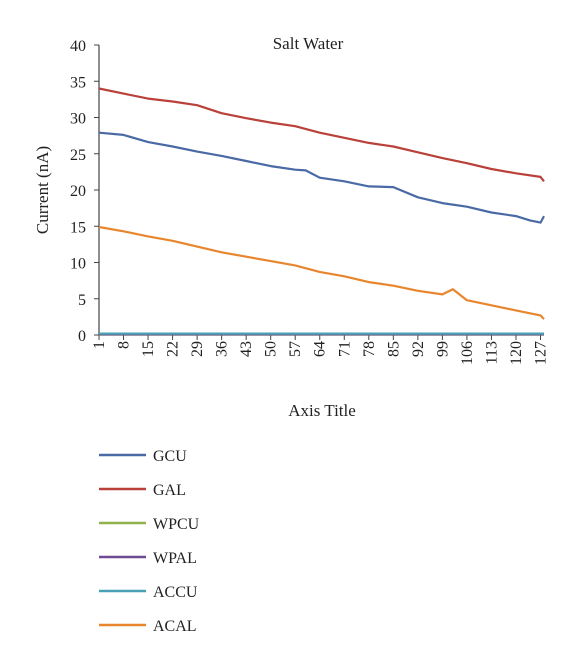  Describe the element at coordinates (197, 349) in the screenshot. I see `x-tick-label: 29` at that location.